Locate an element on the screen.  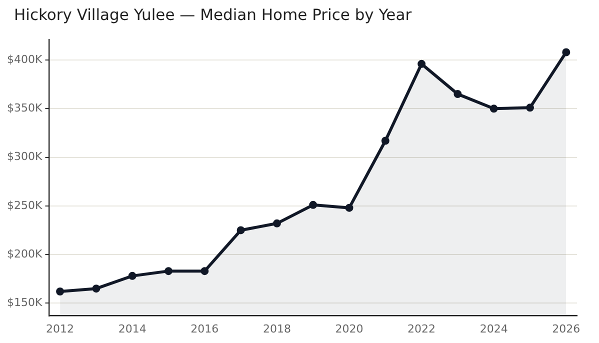
x-tick-label: 2024 is located at coordinates (494, 329).